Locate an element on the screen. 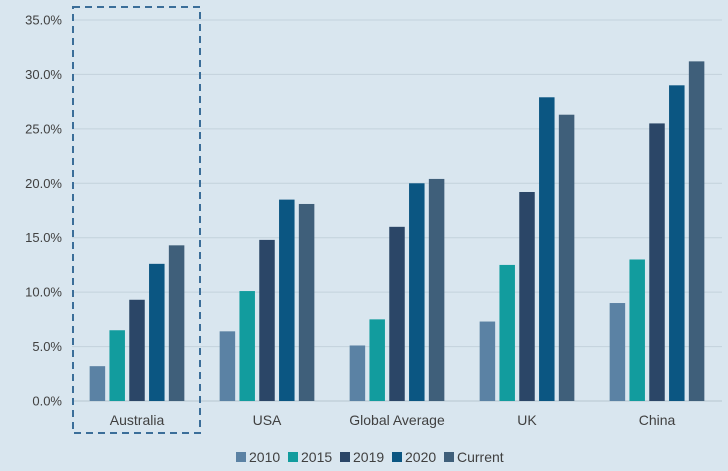 The height and width of the screenshot is (471, 728). bar-2015-uk is located at coordinates (507, 332).